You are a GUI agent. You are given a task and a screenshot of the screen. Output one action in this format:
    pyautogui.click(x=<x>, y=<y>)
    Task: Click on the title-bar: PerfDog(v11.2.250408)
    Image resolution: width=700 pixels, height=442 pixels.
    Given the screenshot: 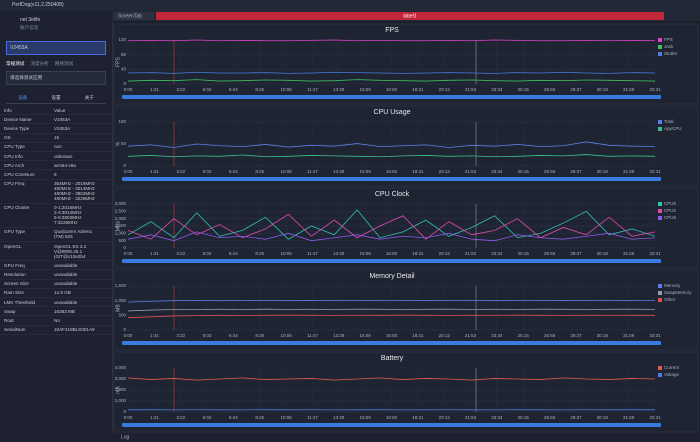 What is the action you would take?
    pyautogui.click(x=350, y=5)
    